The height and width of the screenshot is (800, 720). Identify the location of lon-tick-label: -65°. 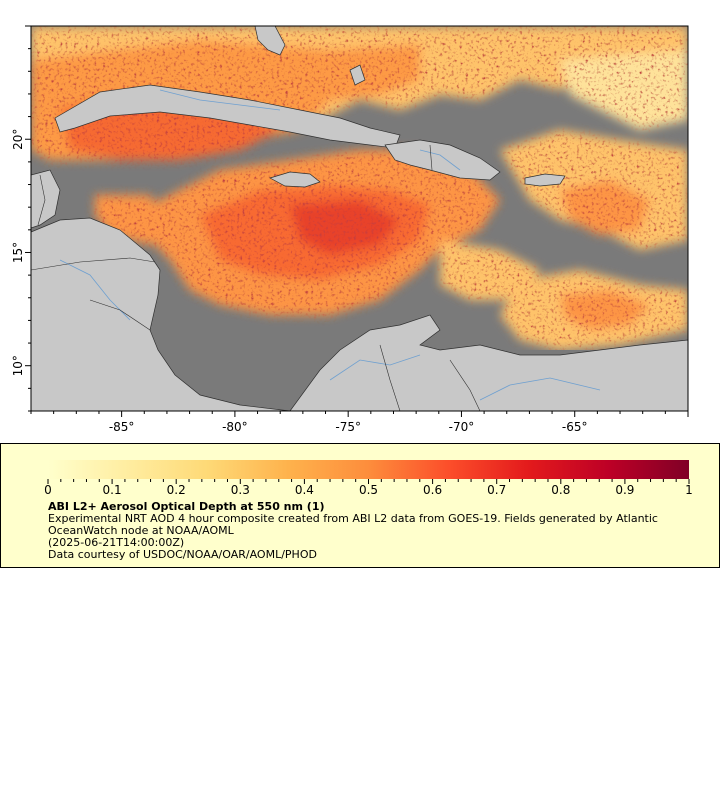
(575, 427).